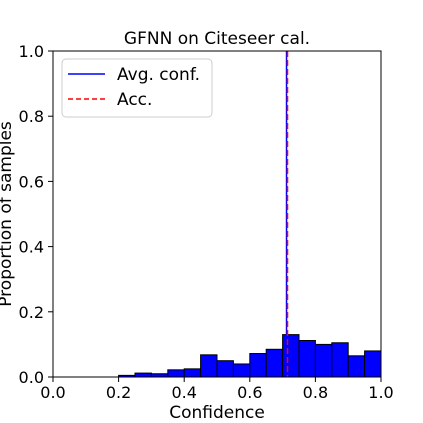  What do you see at coordinates (52, 392) in the screenshot?
I see `x-tick-label: 0.0` at bounding box center [52, 392].